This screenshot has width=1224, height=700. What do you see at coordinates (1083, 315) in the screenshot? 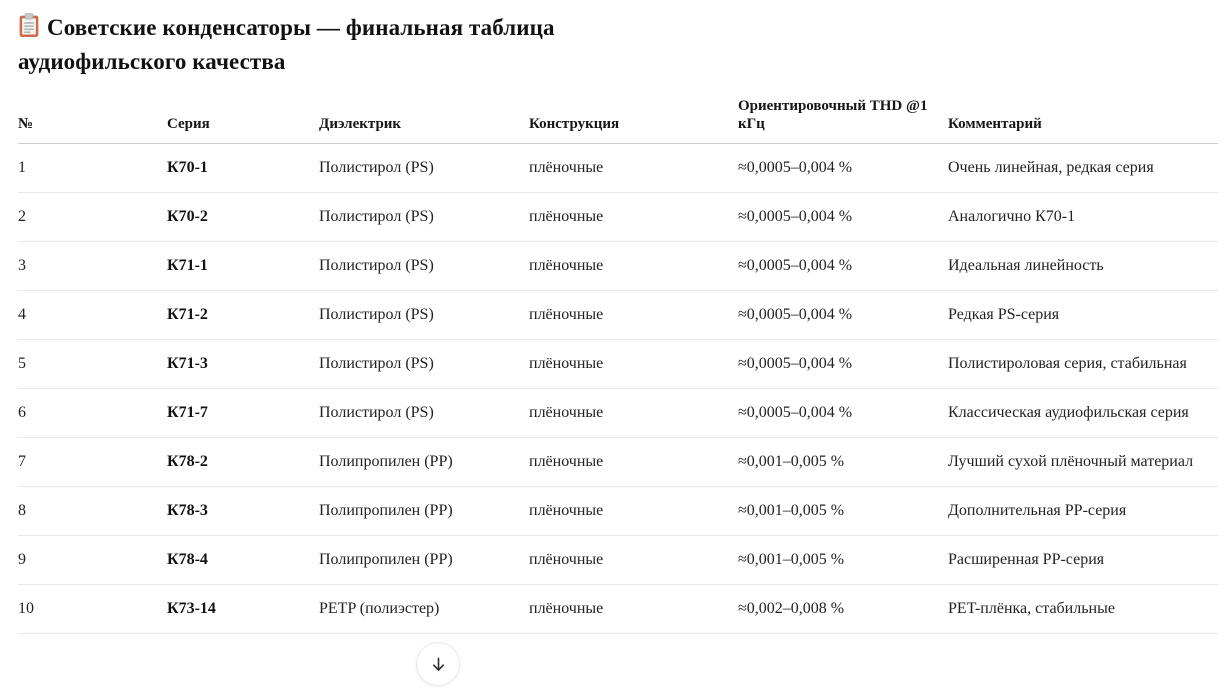
I see `cell-comment: Редкая PS-серия` at bounding box center [1083, 315].